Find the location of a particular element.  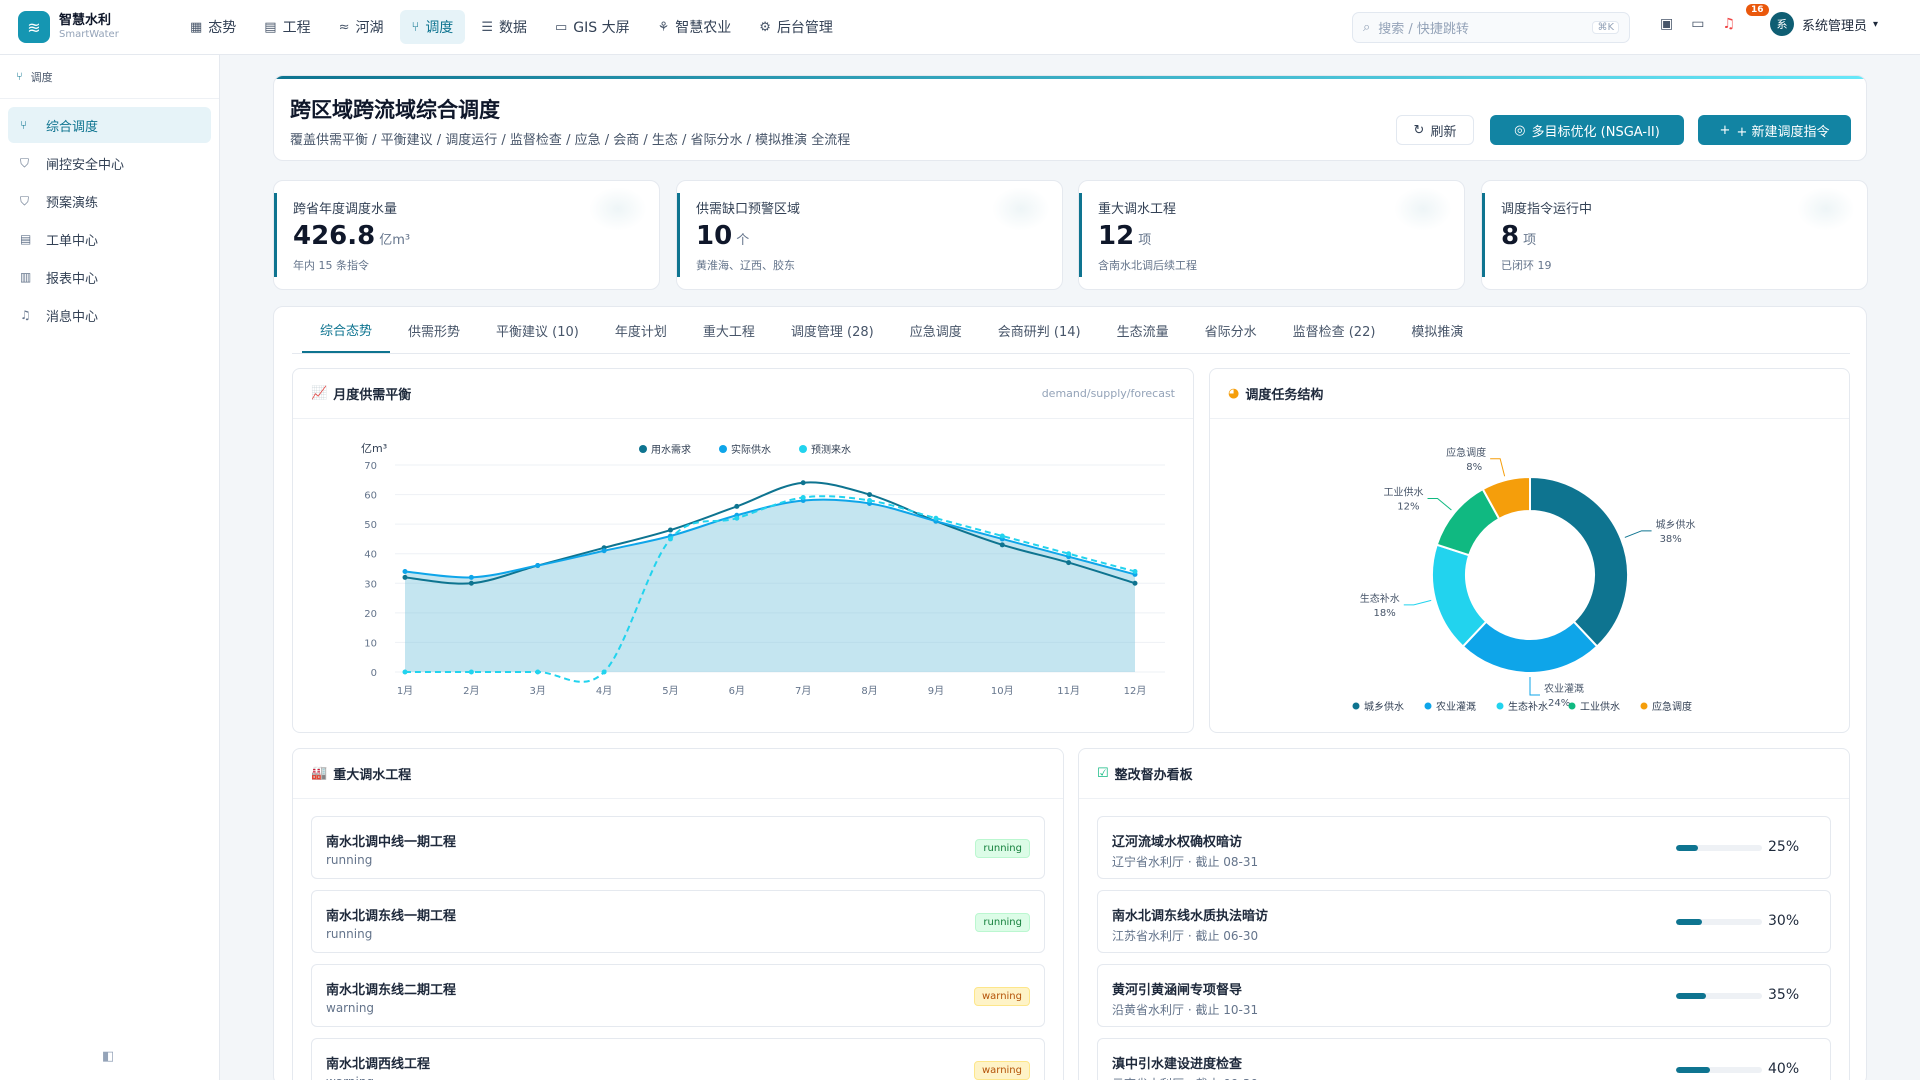

refresh-button: ↻ 刷新 is located at coordinates (1435, 130).